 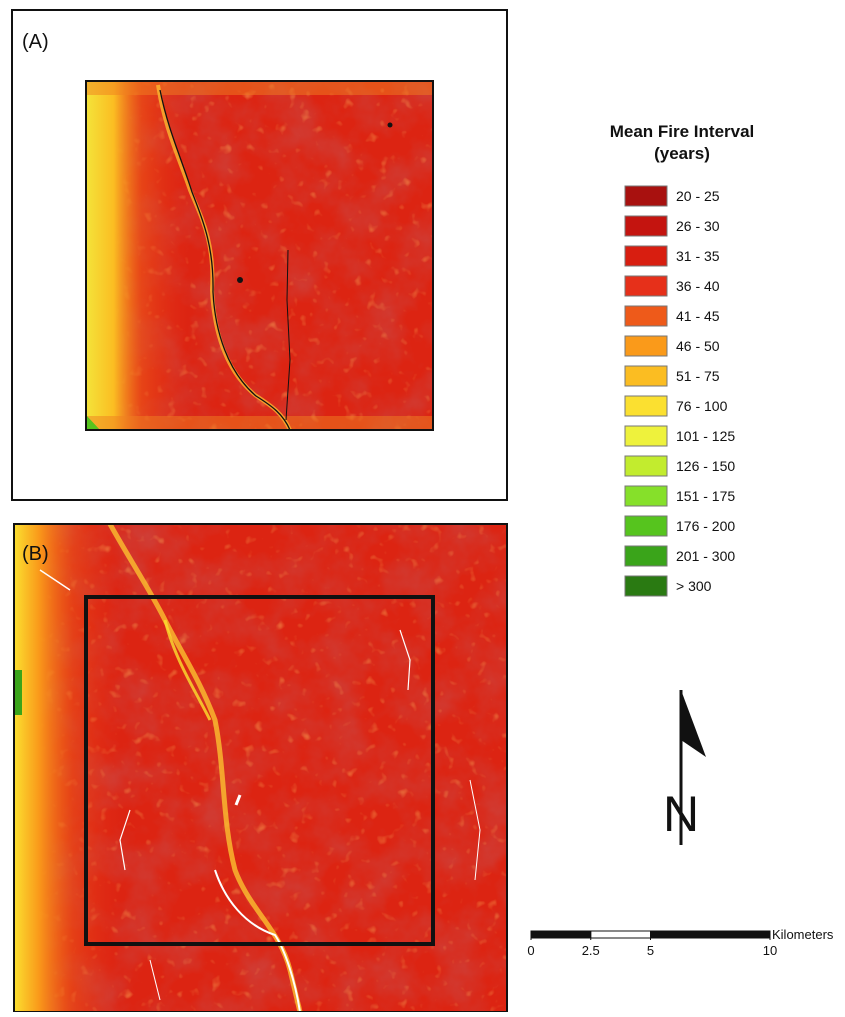 I want to click on legend-label: 26 - 30, so click(x=698, y=226).